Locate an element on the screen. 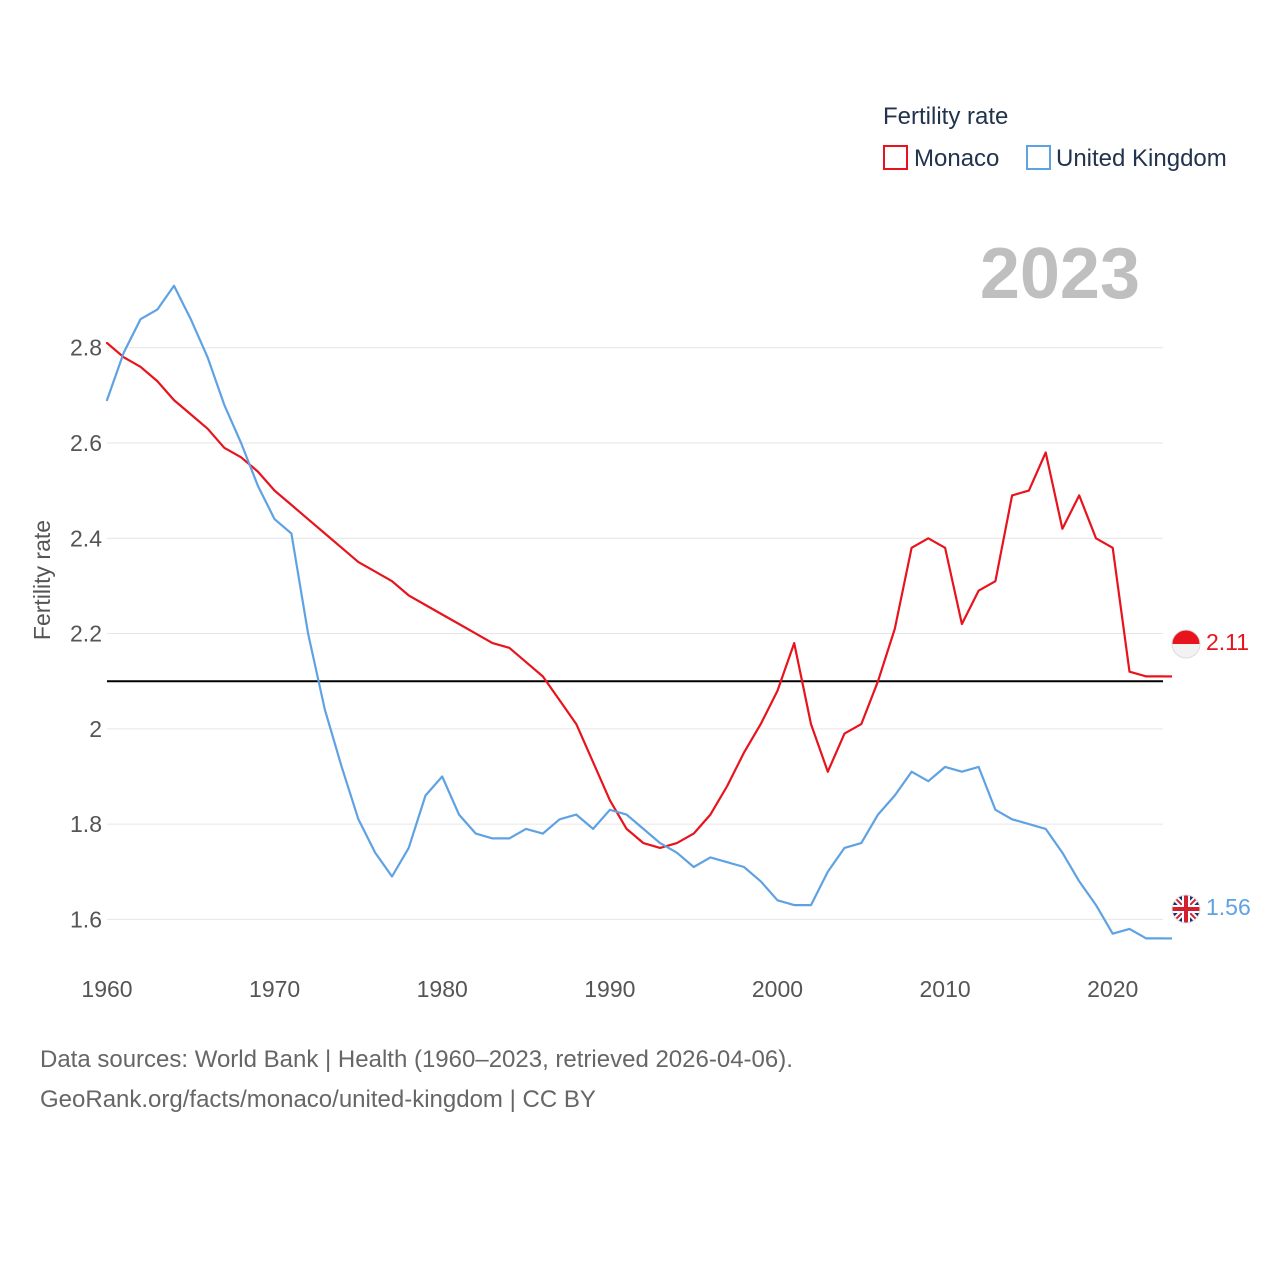 Image resolution: width=1280 pixels, height=1280 pixels. end-value-united-kingdom: 1.56 is located at coordinates (1228, 907).